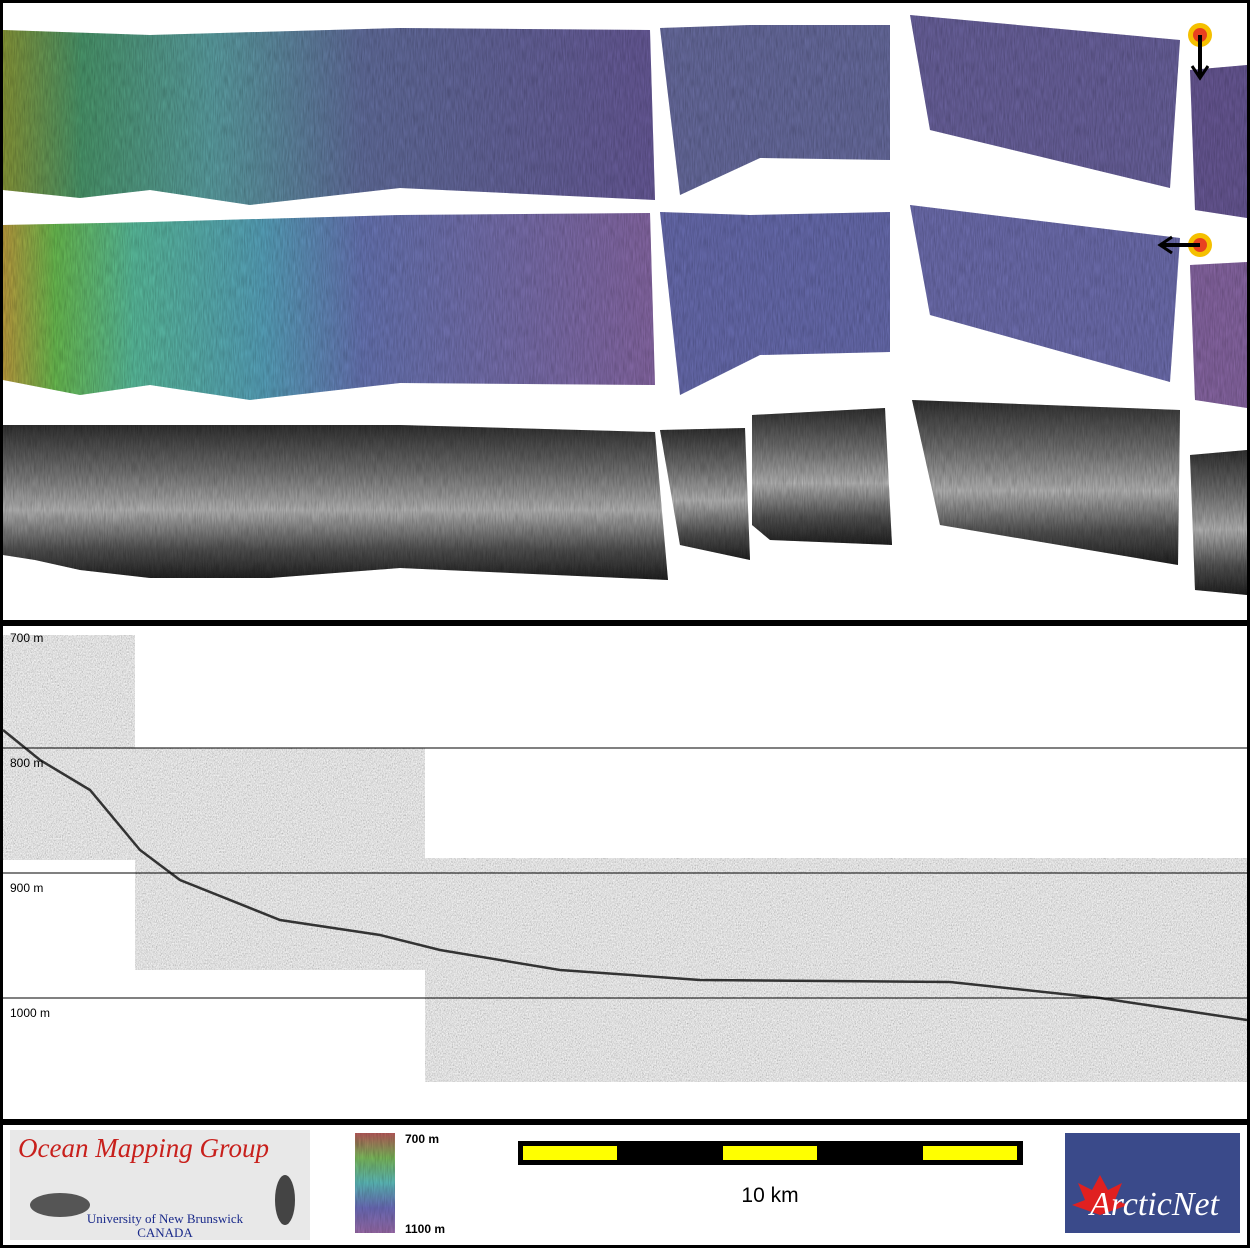  What do you see at coordinates (26, 638) in the screenshot?
I see `depth-label: 700 m` at bounding box center [26, 638].